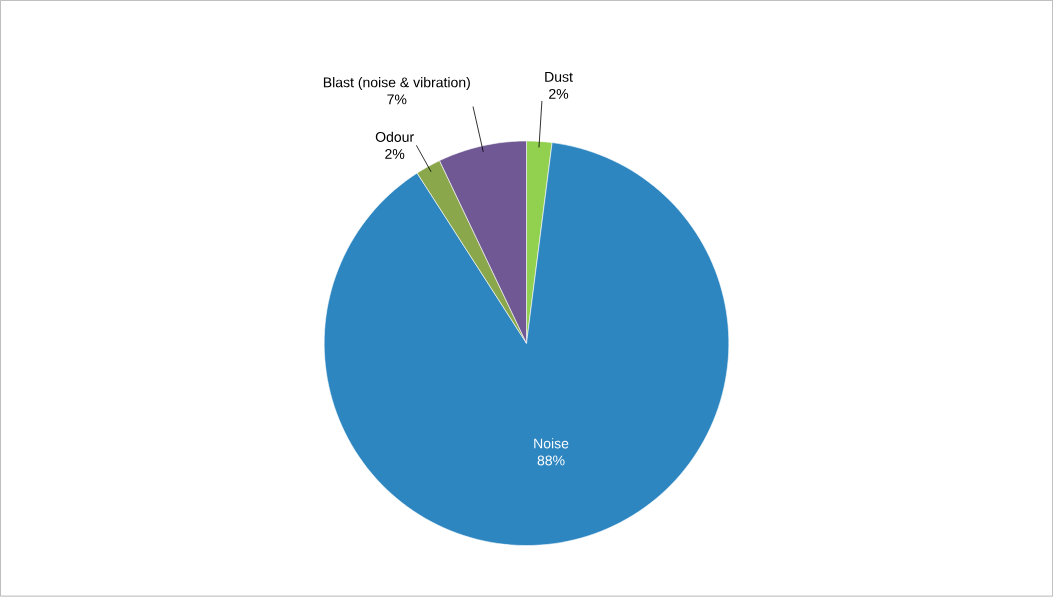 This screenshot has height=597, width=1053. I want to click on slice-label: Noise, so click(551, 443).